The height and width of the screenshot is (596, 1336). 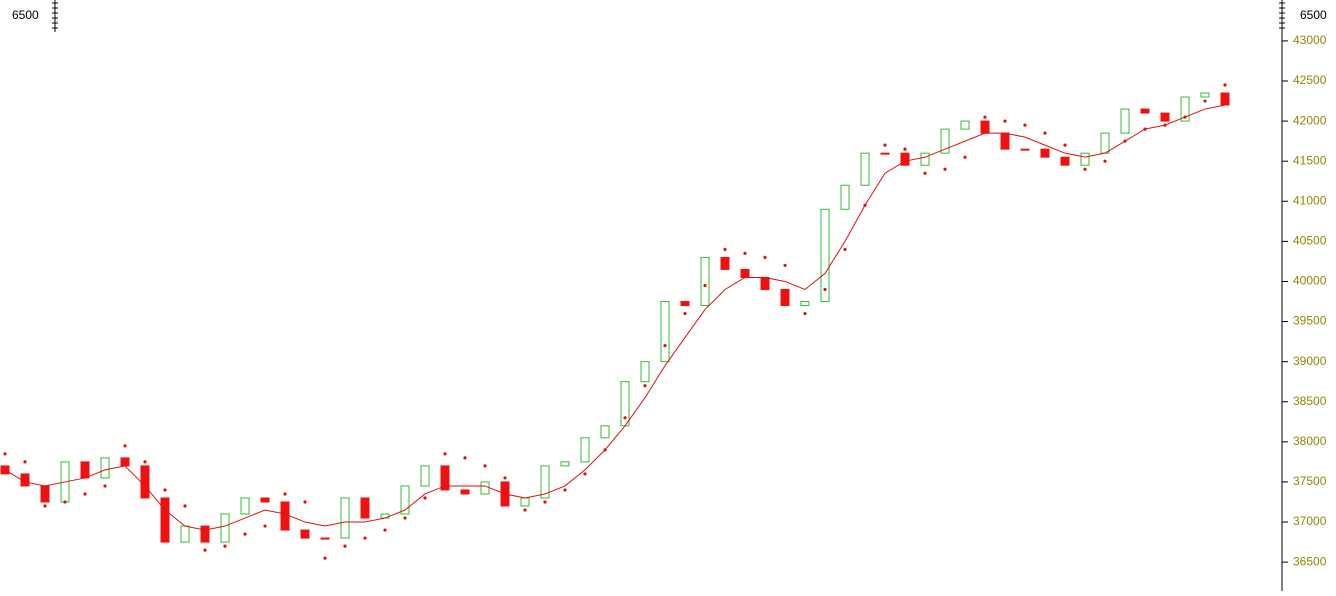 I want to click on y-tick-label: 37500, so click(x=1310, y=481).